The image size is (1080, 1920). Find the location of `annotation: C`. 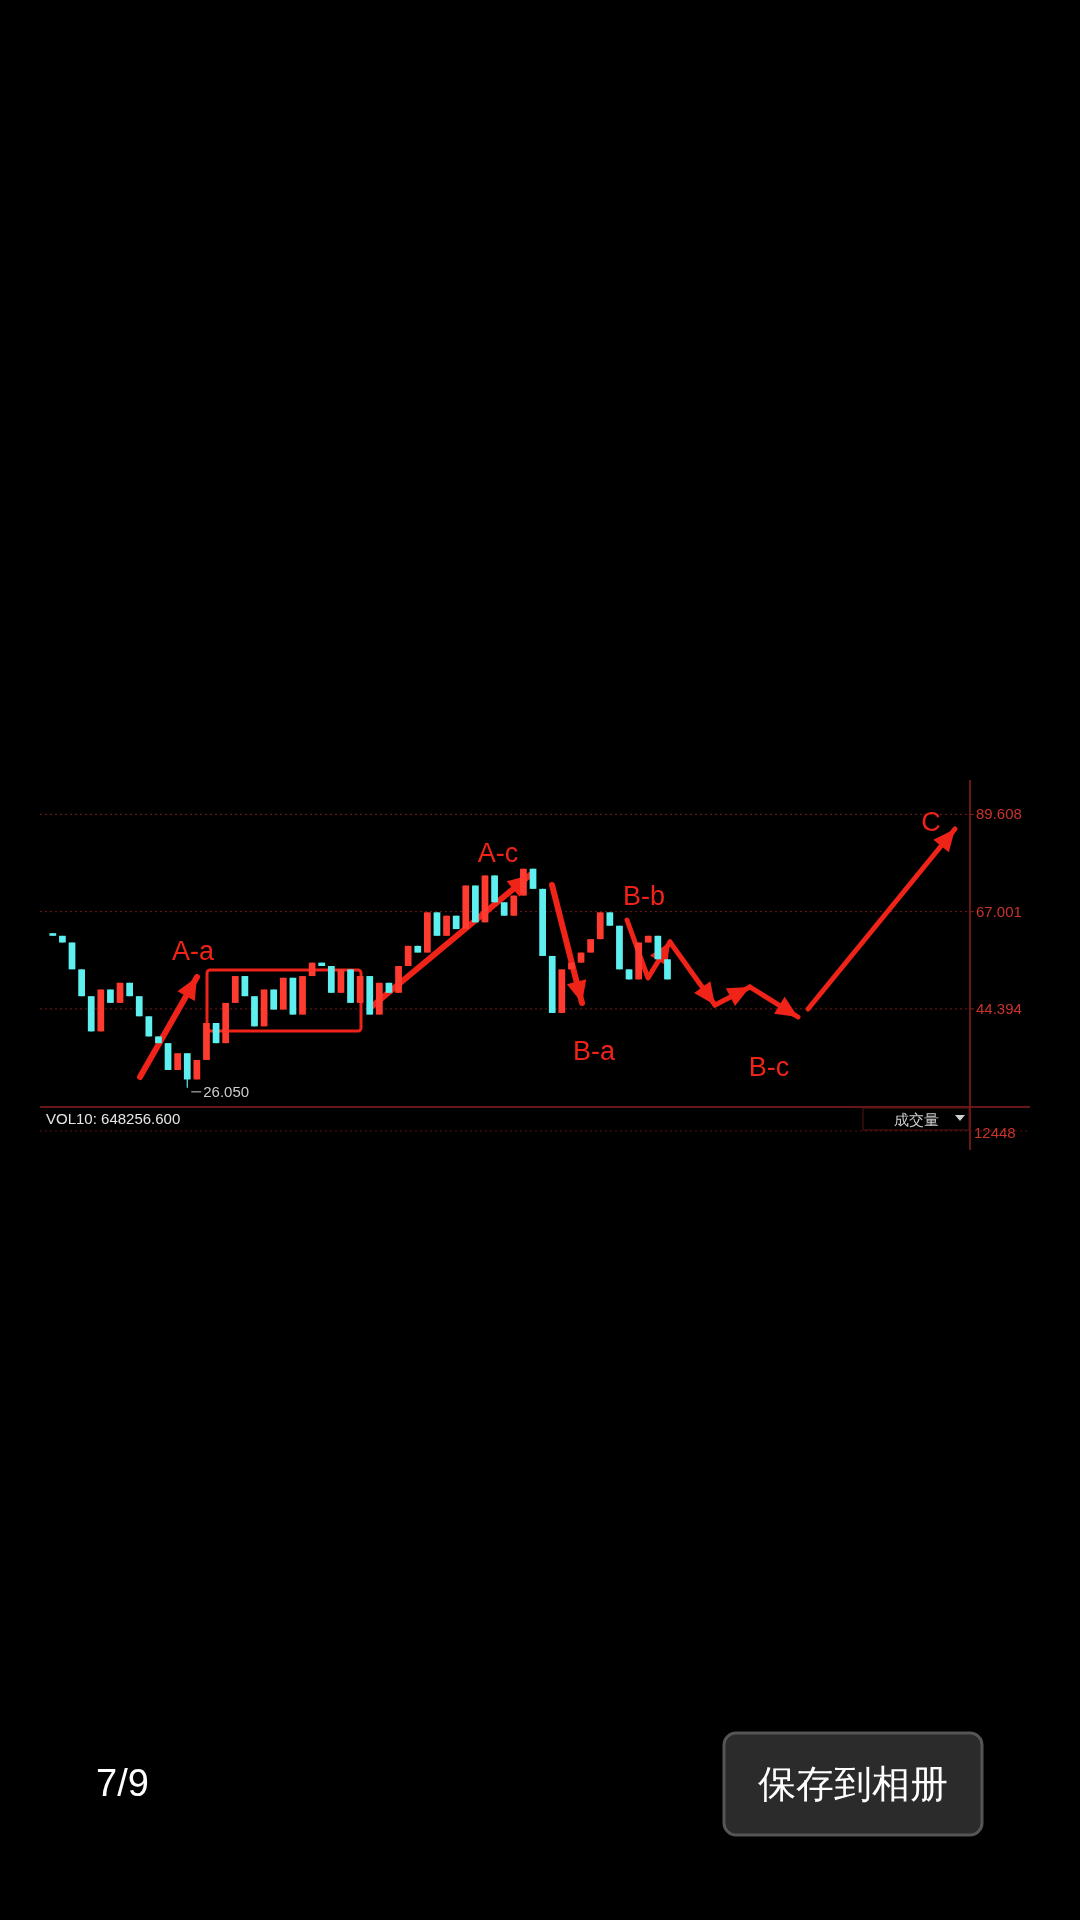

annotation: C is located at coordinates (931, 822).